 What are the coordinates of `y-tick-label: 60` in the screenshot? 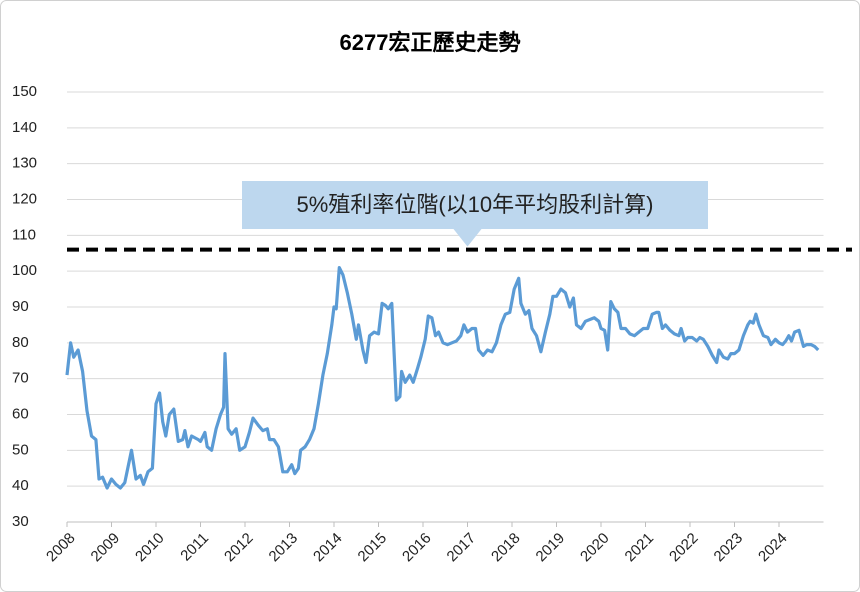 It's located at (20, 413).